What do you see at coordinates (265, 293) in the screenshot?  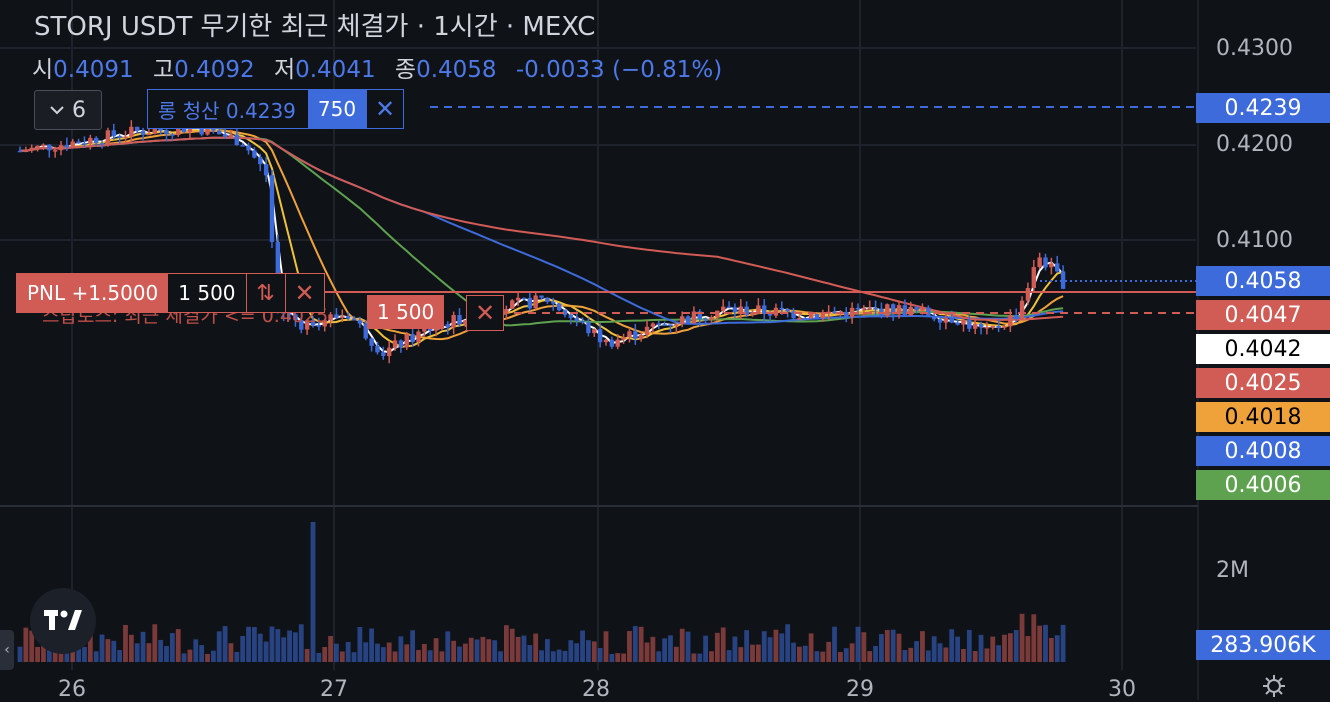 I see `reverse-position-icon: ⇅` at bounding box center [265, 293].